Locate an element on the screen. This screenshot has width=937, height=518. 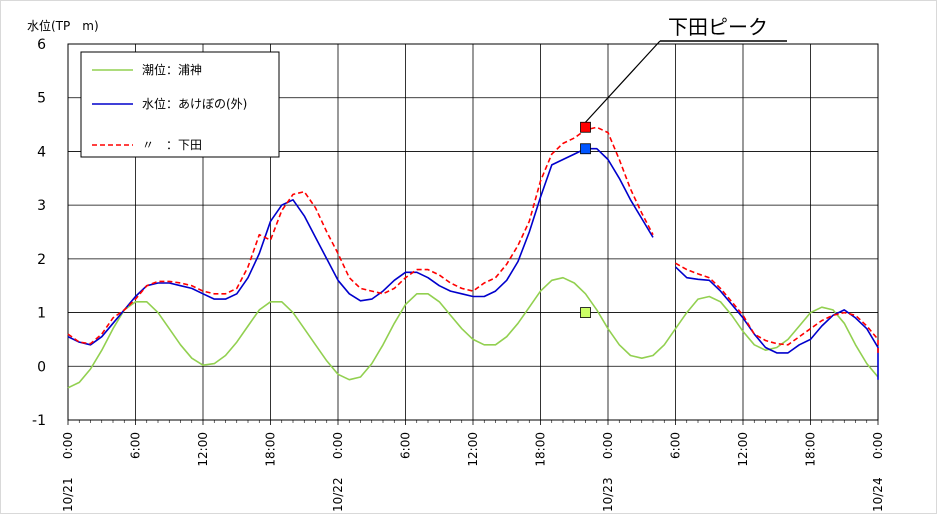
x-date-label: 10/23 is located at coordinates (608, 494).